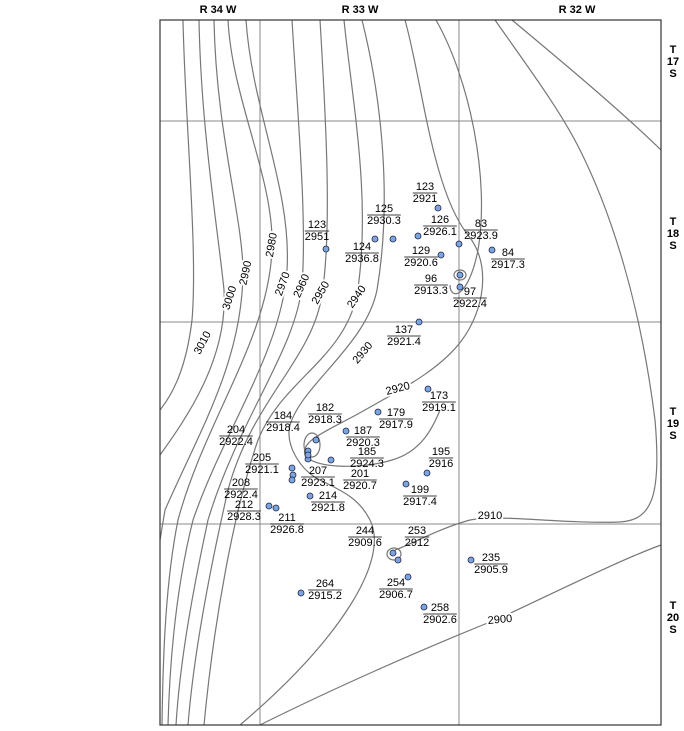 This screenshot has width=684, height=731. I want to click on well-number: 185, so click(367, 452).